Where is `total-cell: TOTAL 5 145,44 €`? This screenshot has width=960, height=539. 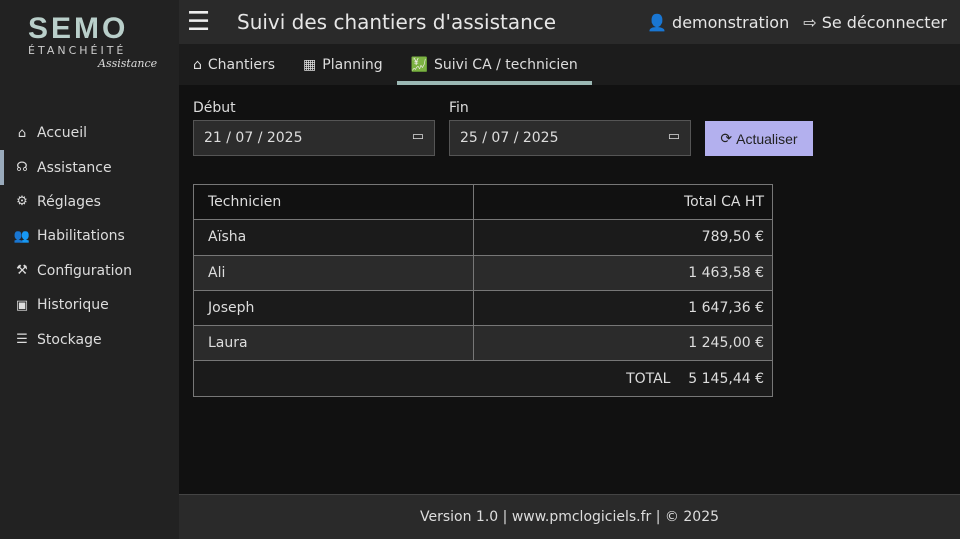 total-cell: TOTAL 5 145,44 € is located at coordinates (483, 378).